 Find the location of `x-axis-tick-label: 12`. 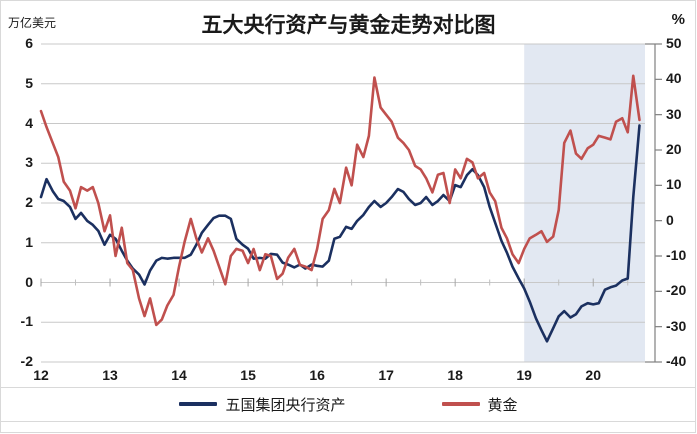

x-axis-tick-label: 12 is located at coordinates (41, 375).